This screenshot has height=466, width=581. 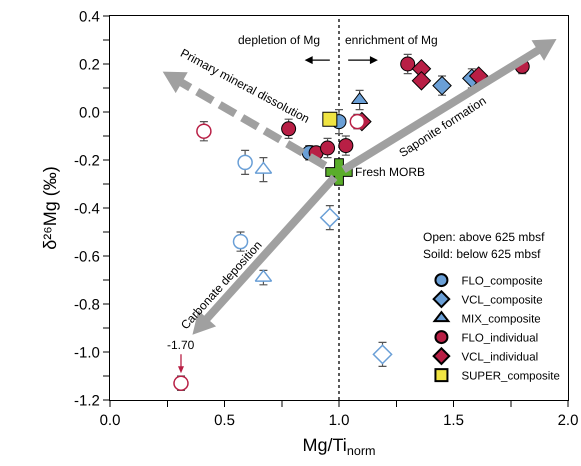 I want to click on legend-label: VCL_individual, so click(x=499, y=358).